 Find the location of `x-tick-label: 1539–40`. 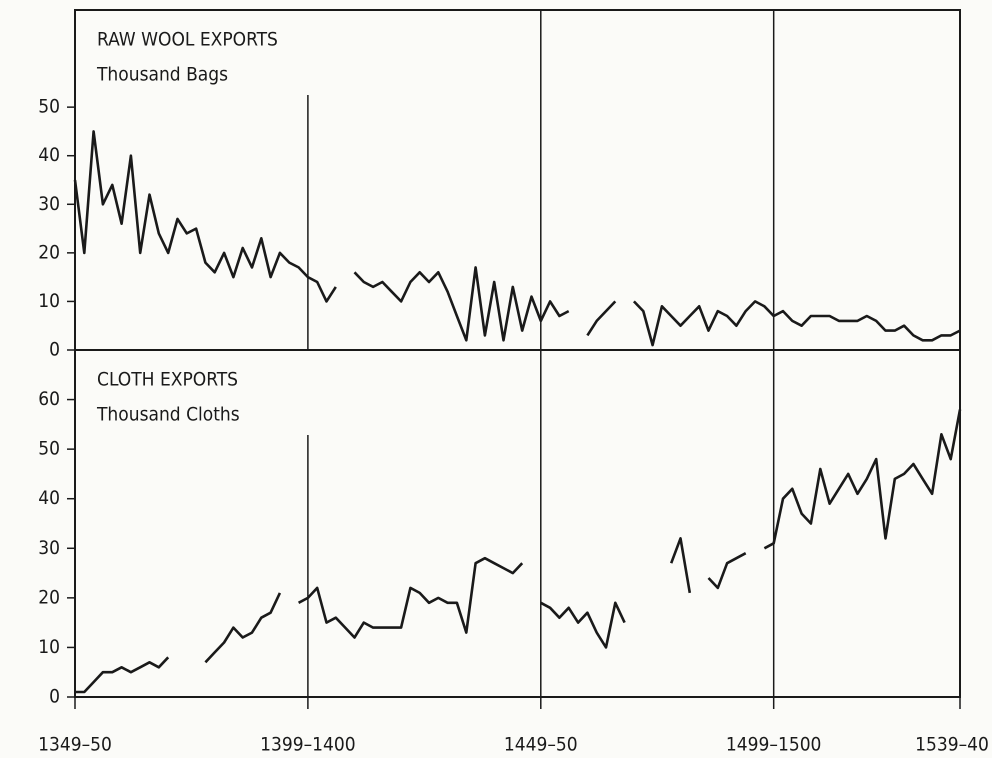

x-tick-label: 1539–40 is located at coordinates (952, 745).